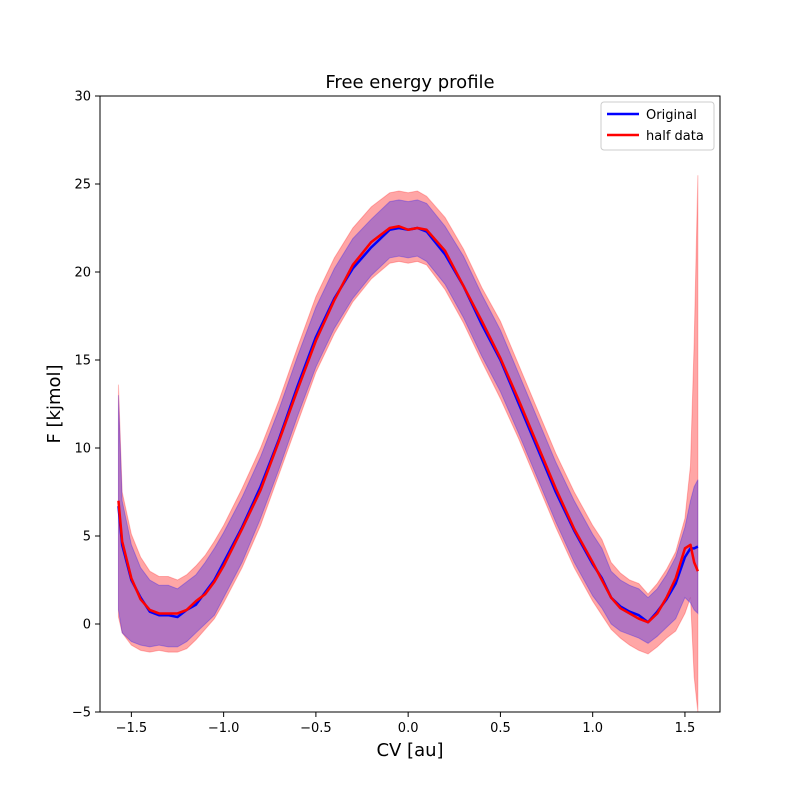 The width and height of the screenshot is (800, 800). I want to click on y-tick-label: 30, so click(82, 97).